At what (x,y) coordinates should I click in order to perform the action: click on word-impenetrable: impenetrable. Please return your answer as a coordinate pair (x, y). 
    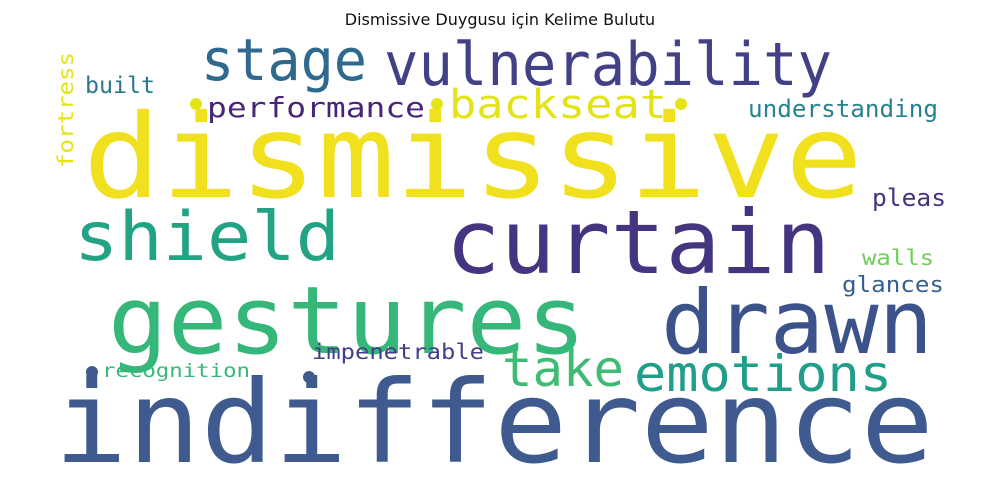
    Looking at the image, I should click on (398, 352).